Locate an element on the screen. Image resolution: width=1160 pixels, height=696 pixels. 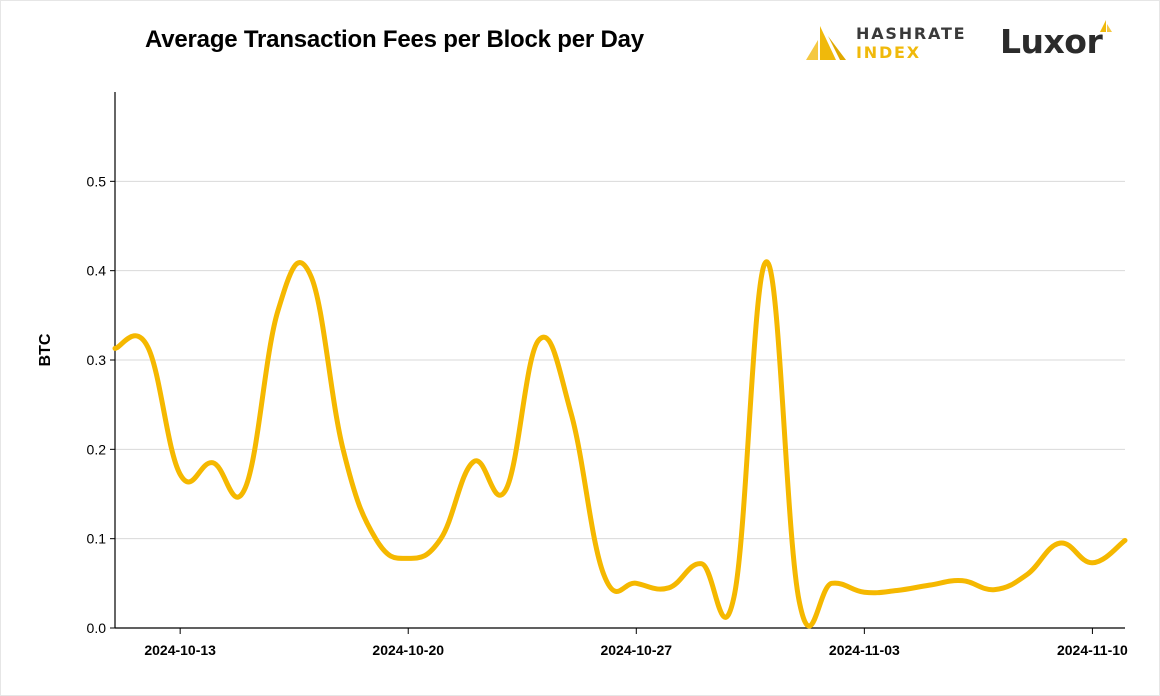
x-tick-label: 2024-10-13 is located at coordinates (180, 650).